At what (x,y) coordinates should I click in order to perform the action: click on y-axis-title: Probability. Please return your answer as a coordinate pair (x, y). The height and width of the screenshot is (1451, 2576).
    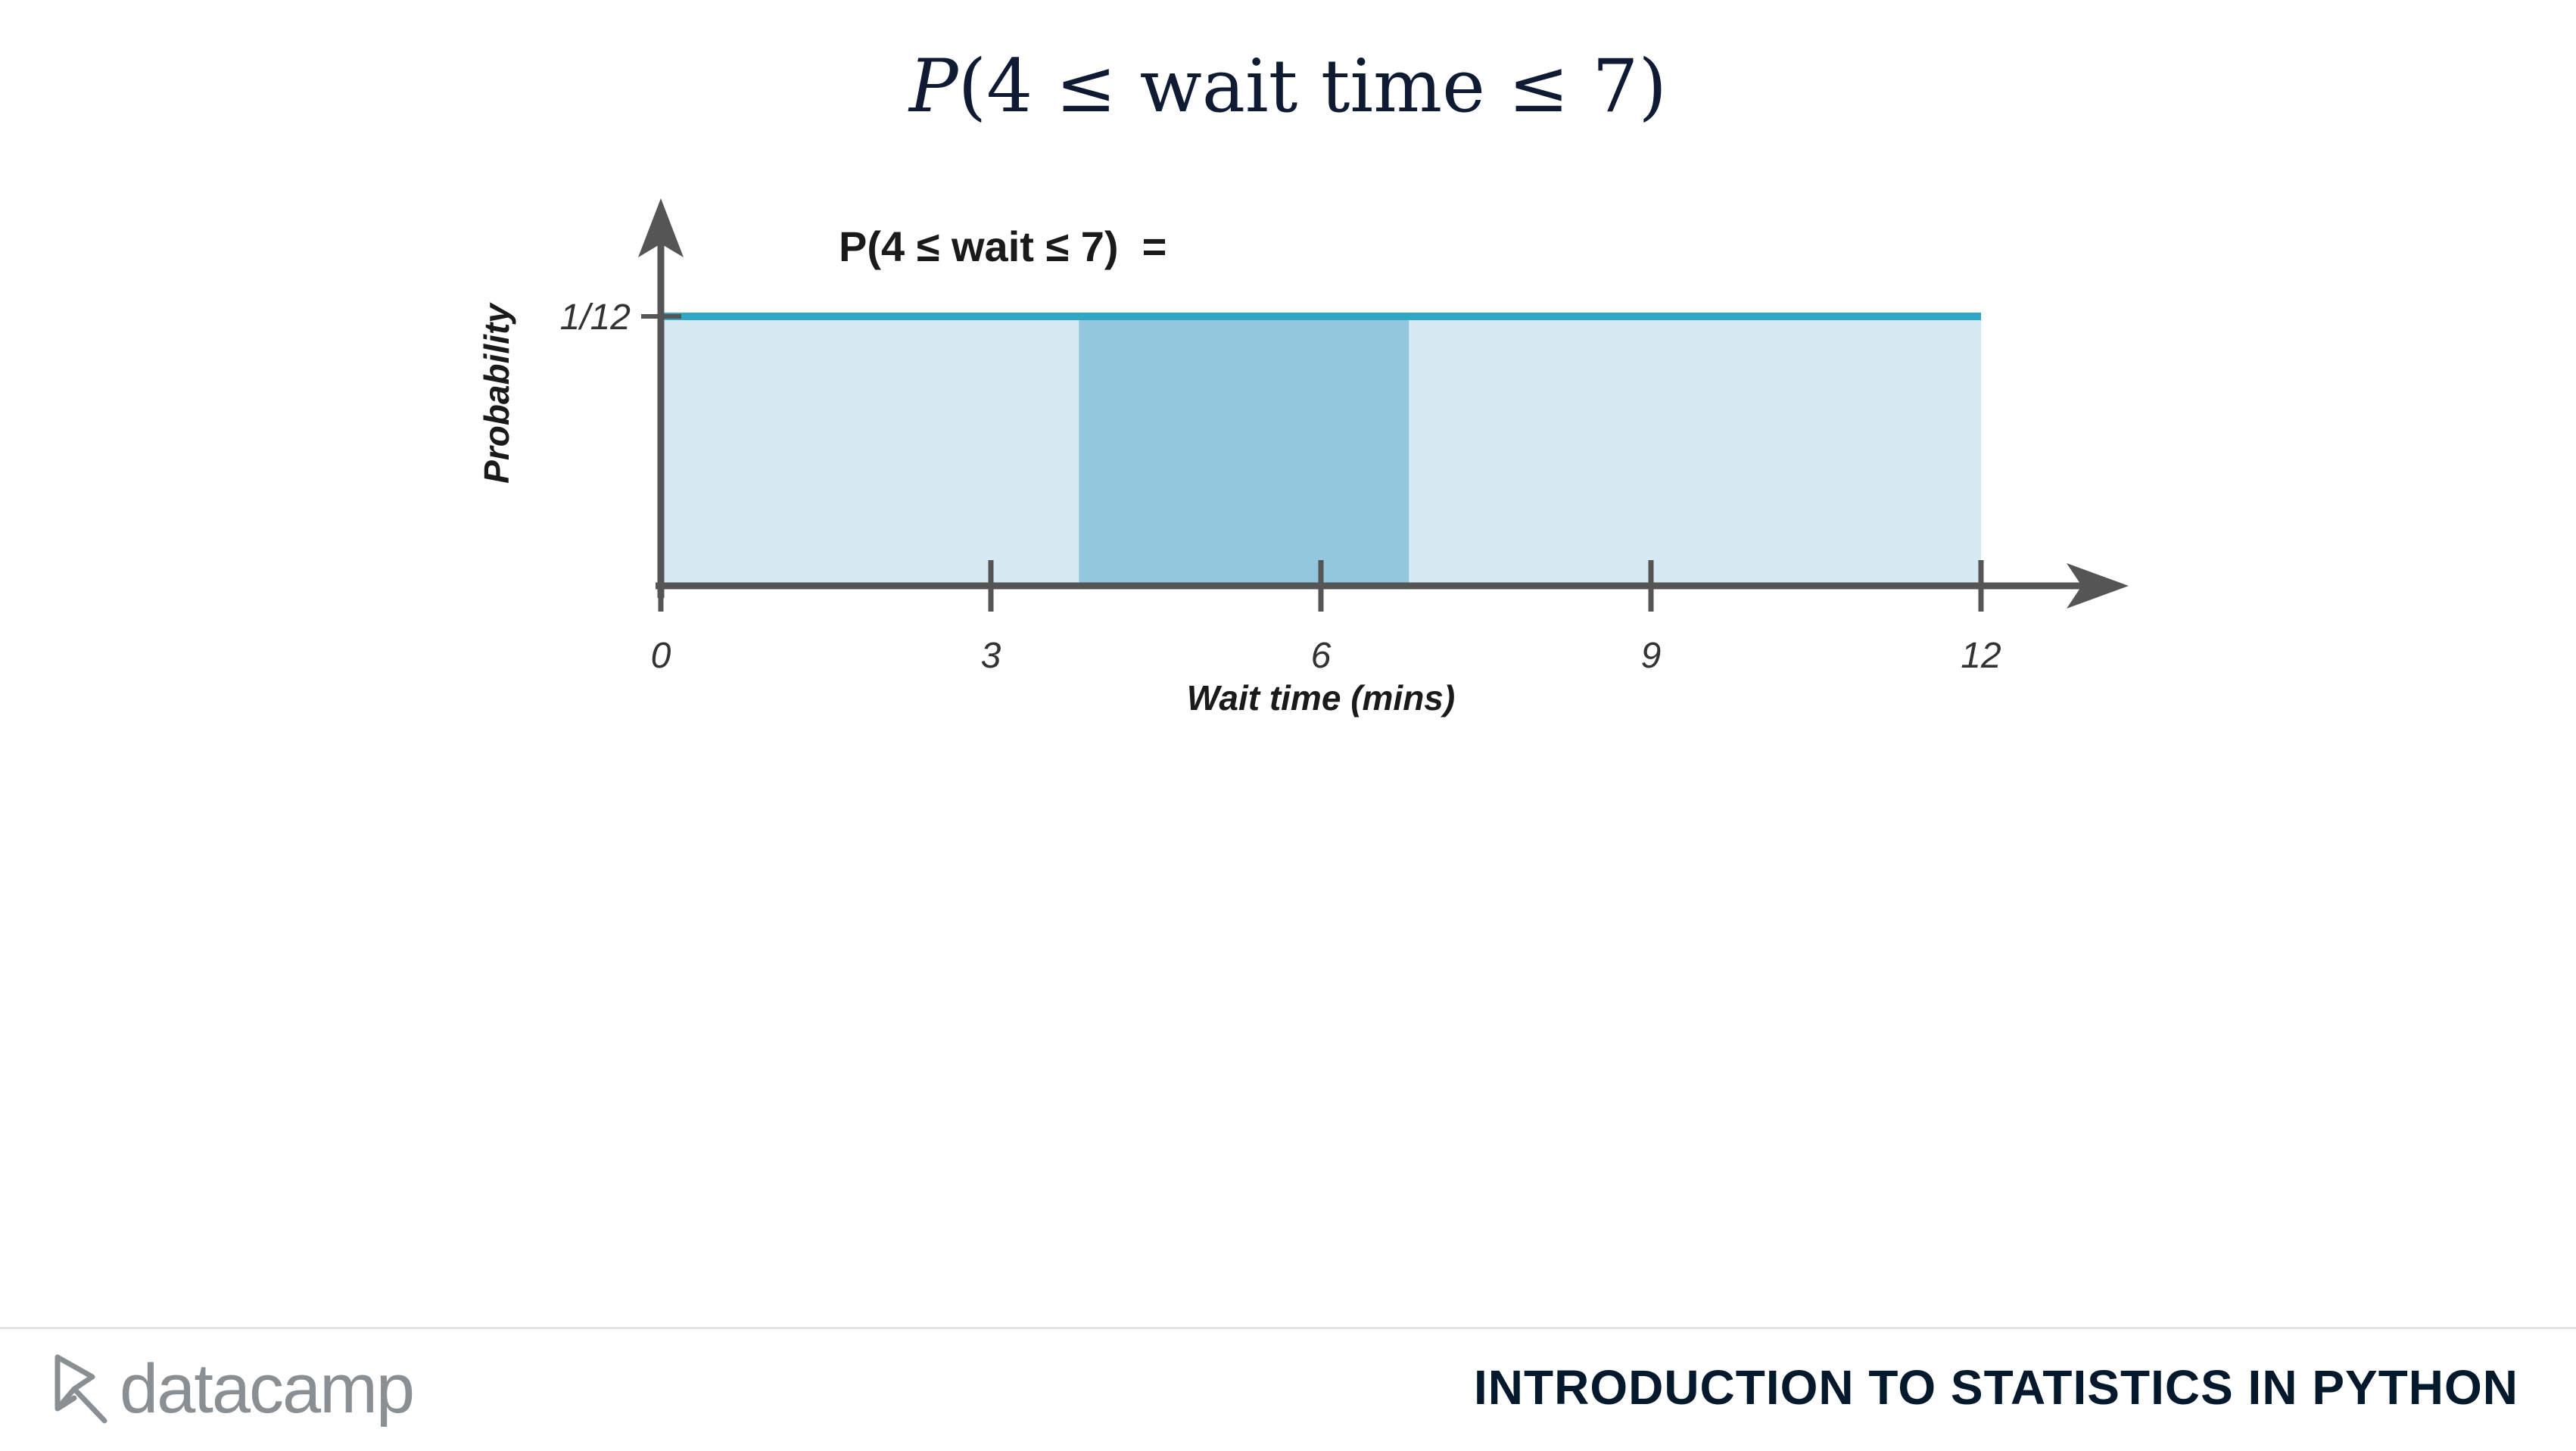
    Looking at the image, I should click on (496, 393).